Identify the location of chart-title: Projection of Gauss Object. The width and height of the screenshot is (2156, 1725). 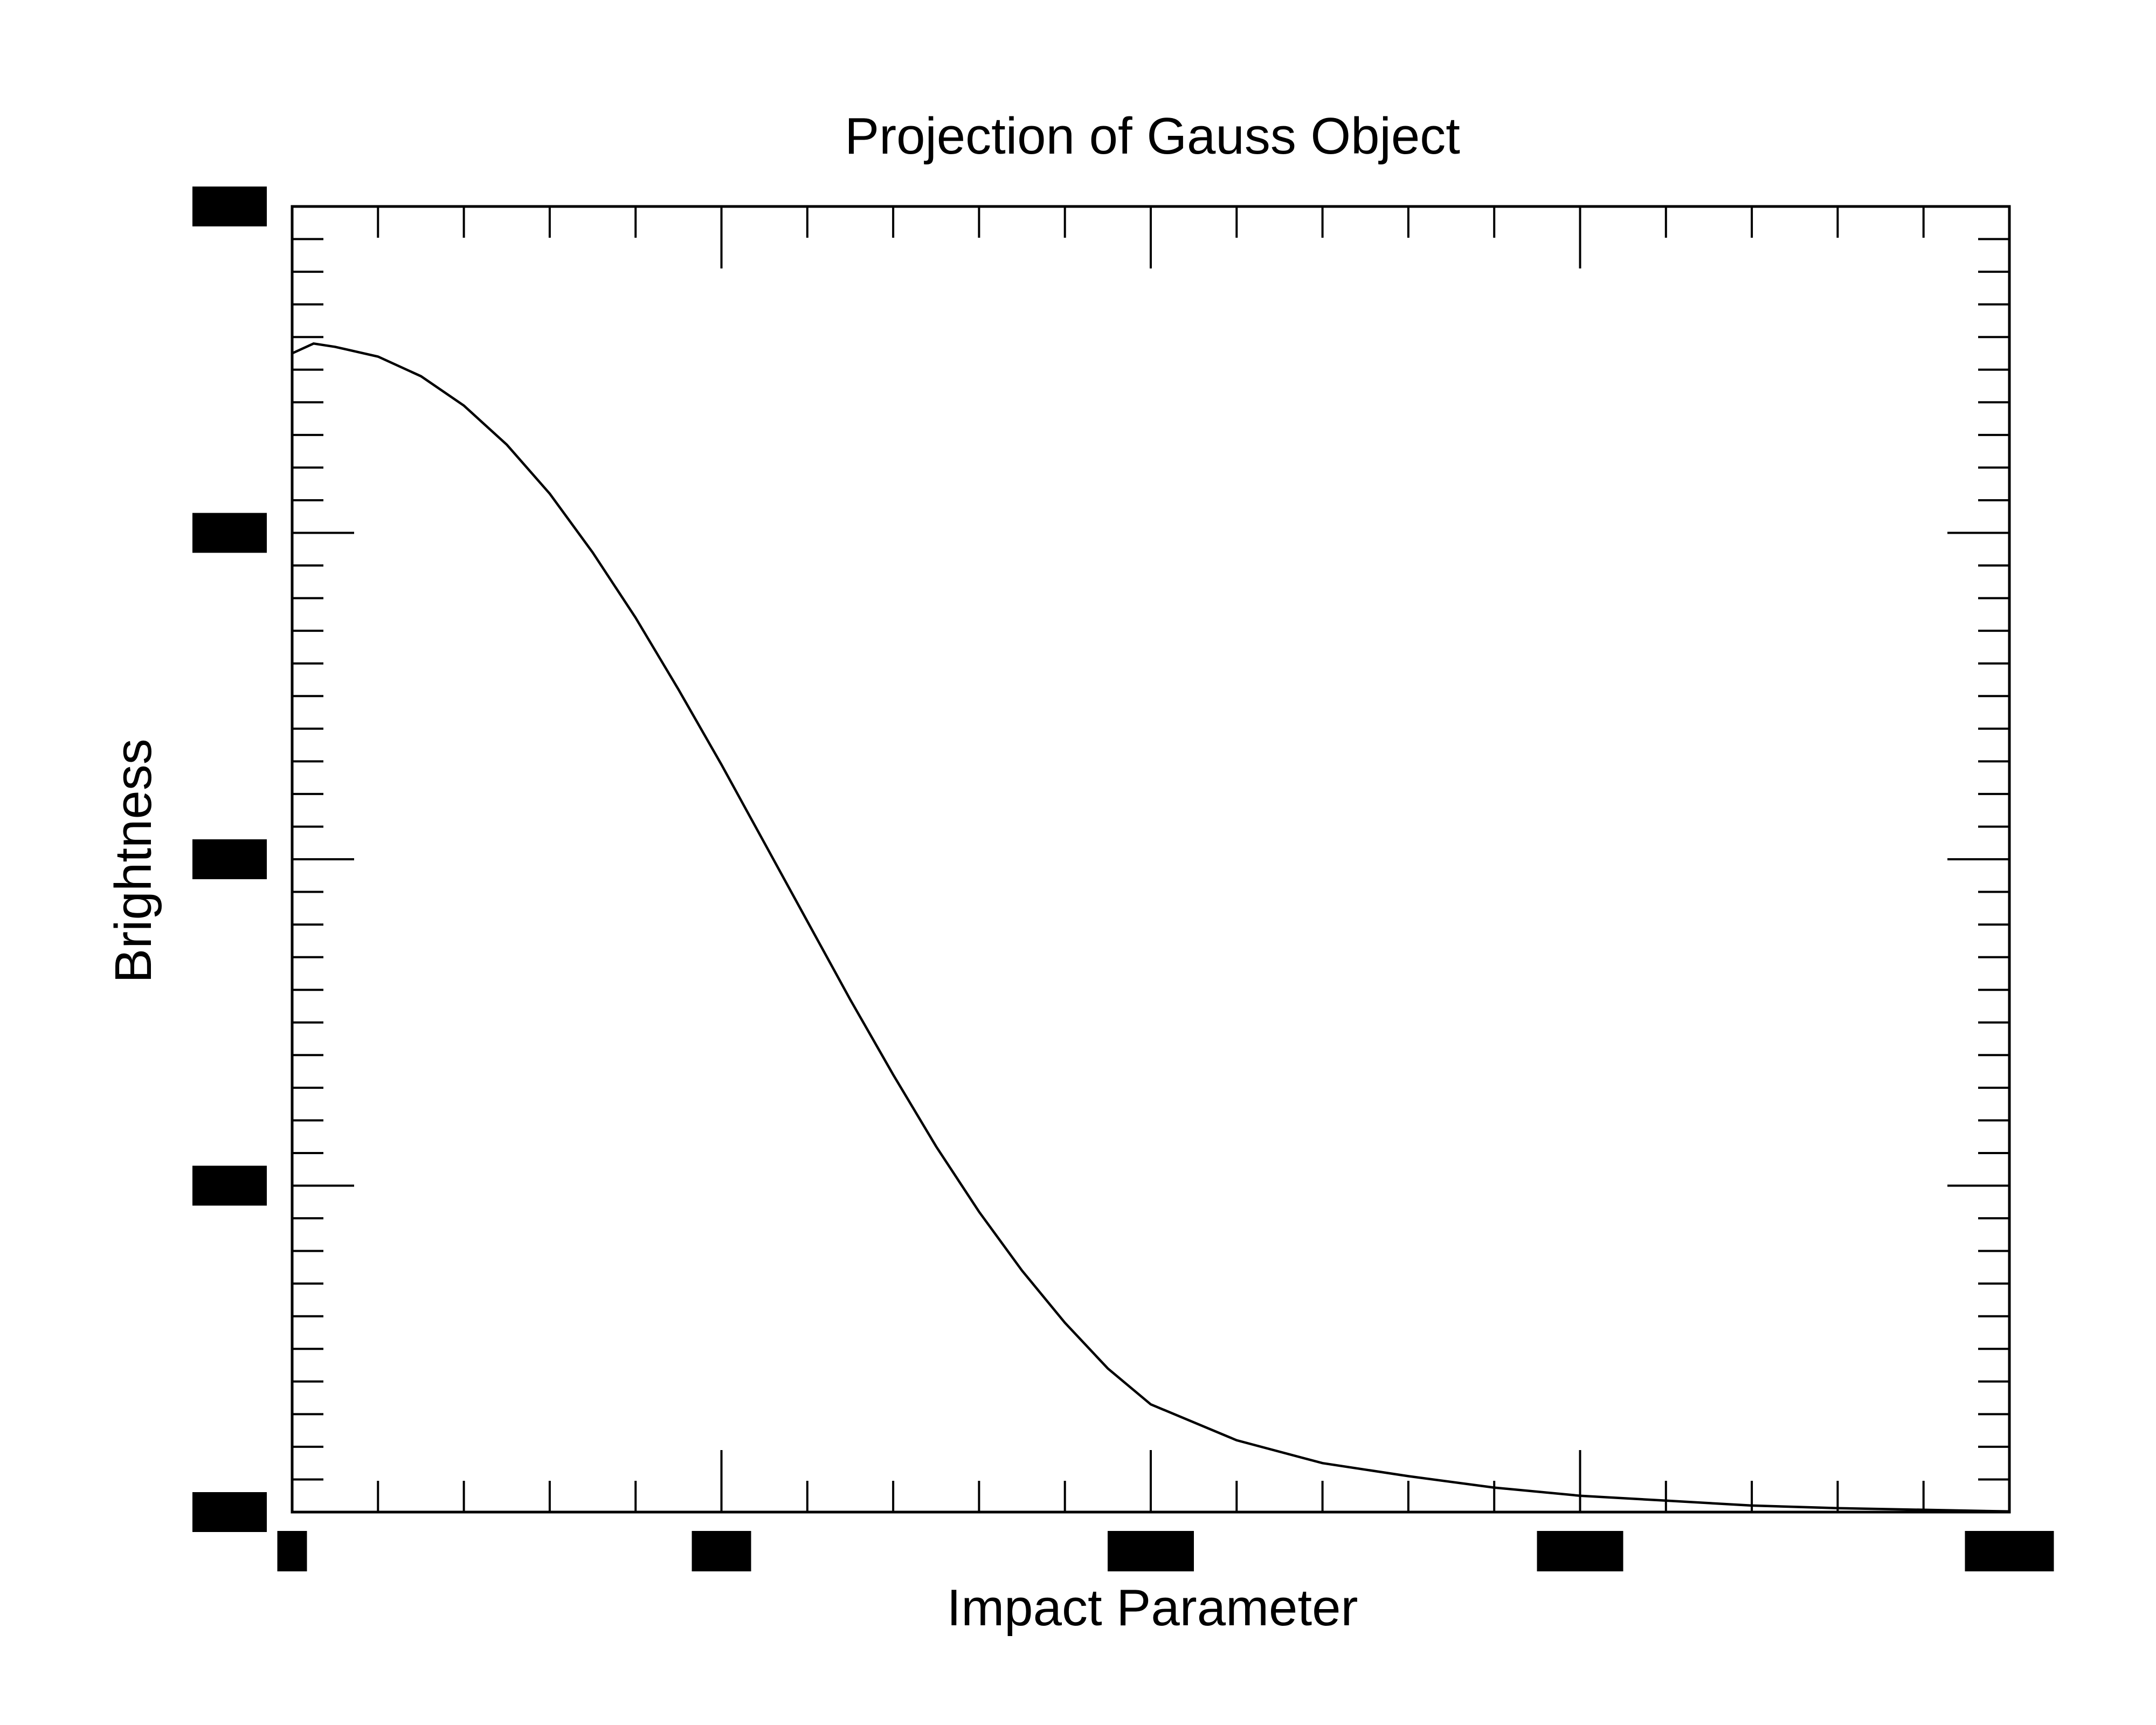
(1152, 136).